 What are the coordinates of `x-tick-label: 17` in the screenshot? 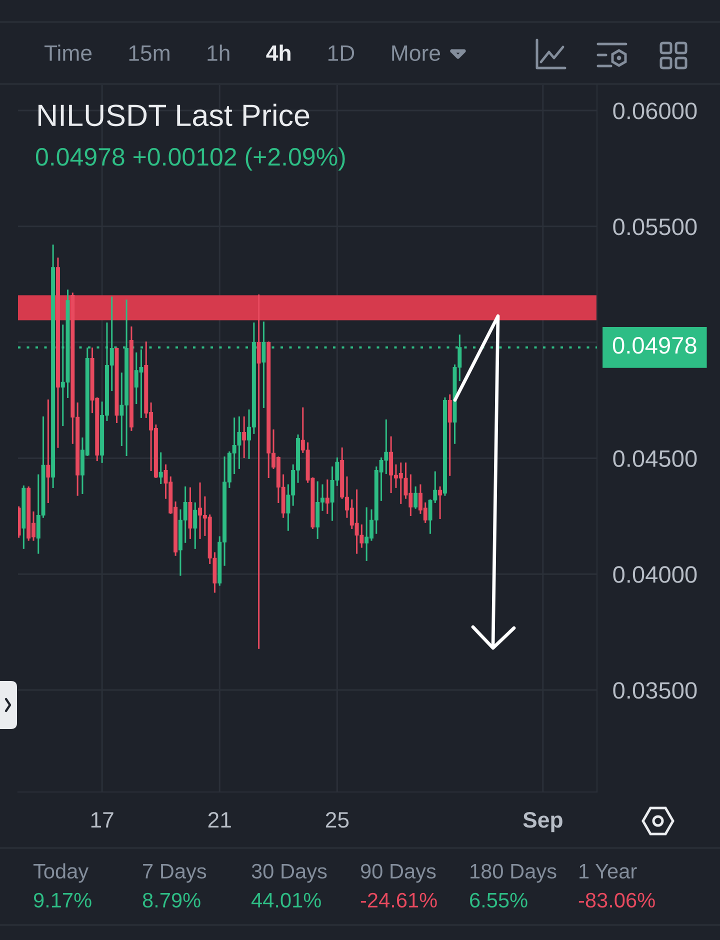 It's located at (102, 820).